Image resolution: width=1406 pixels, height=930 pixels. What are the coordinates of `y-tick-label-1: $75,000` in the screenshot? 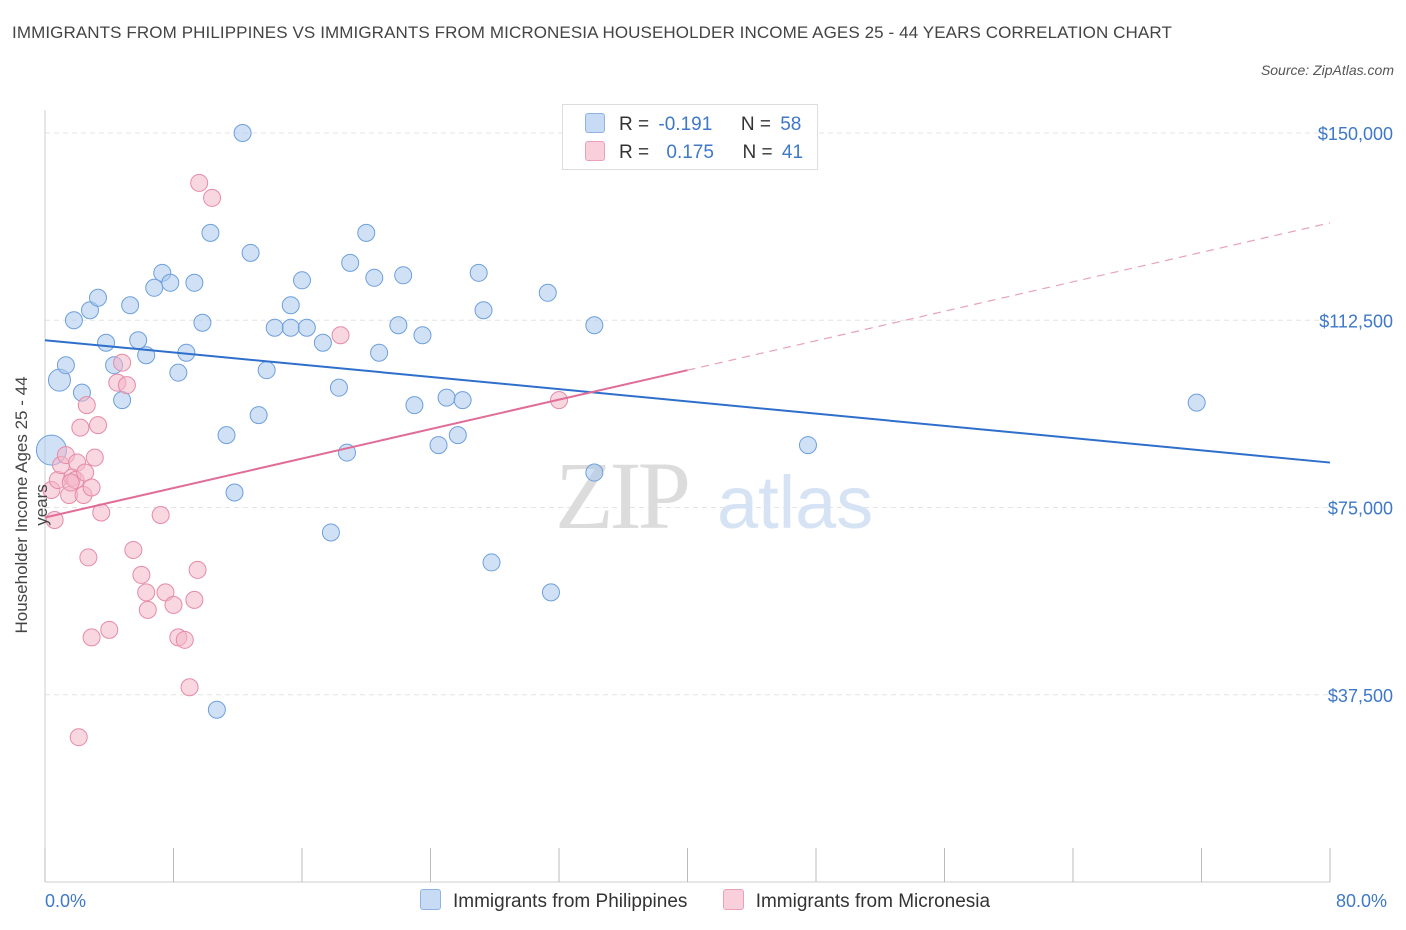 It's located at (1360, 509).